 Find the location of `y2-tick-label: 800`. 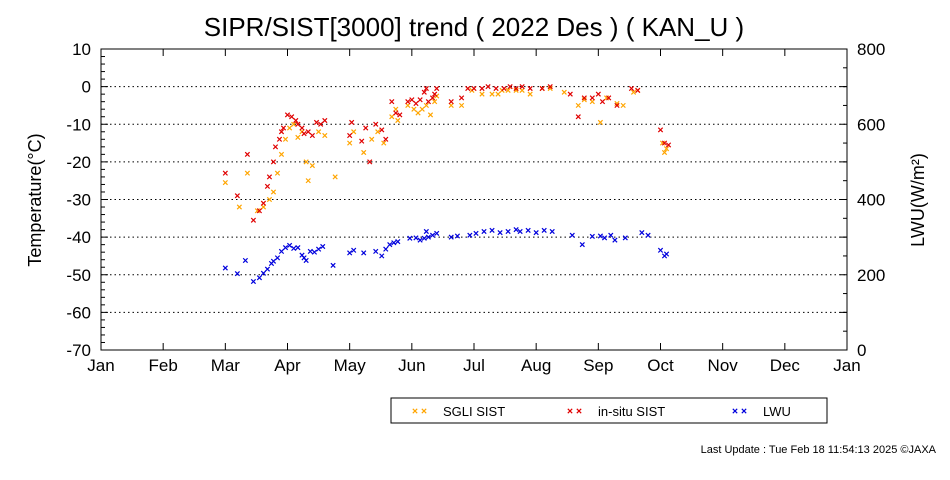

y2-tick-label: 800 is located at coordinates (871, 49).